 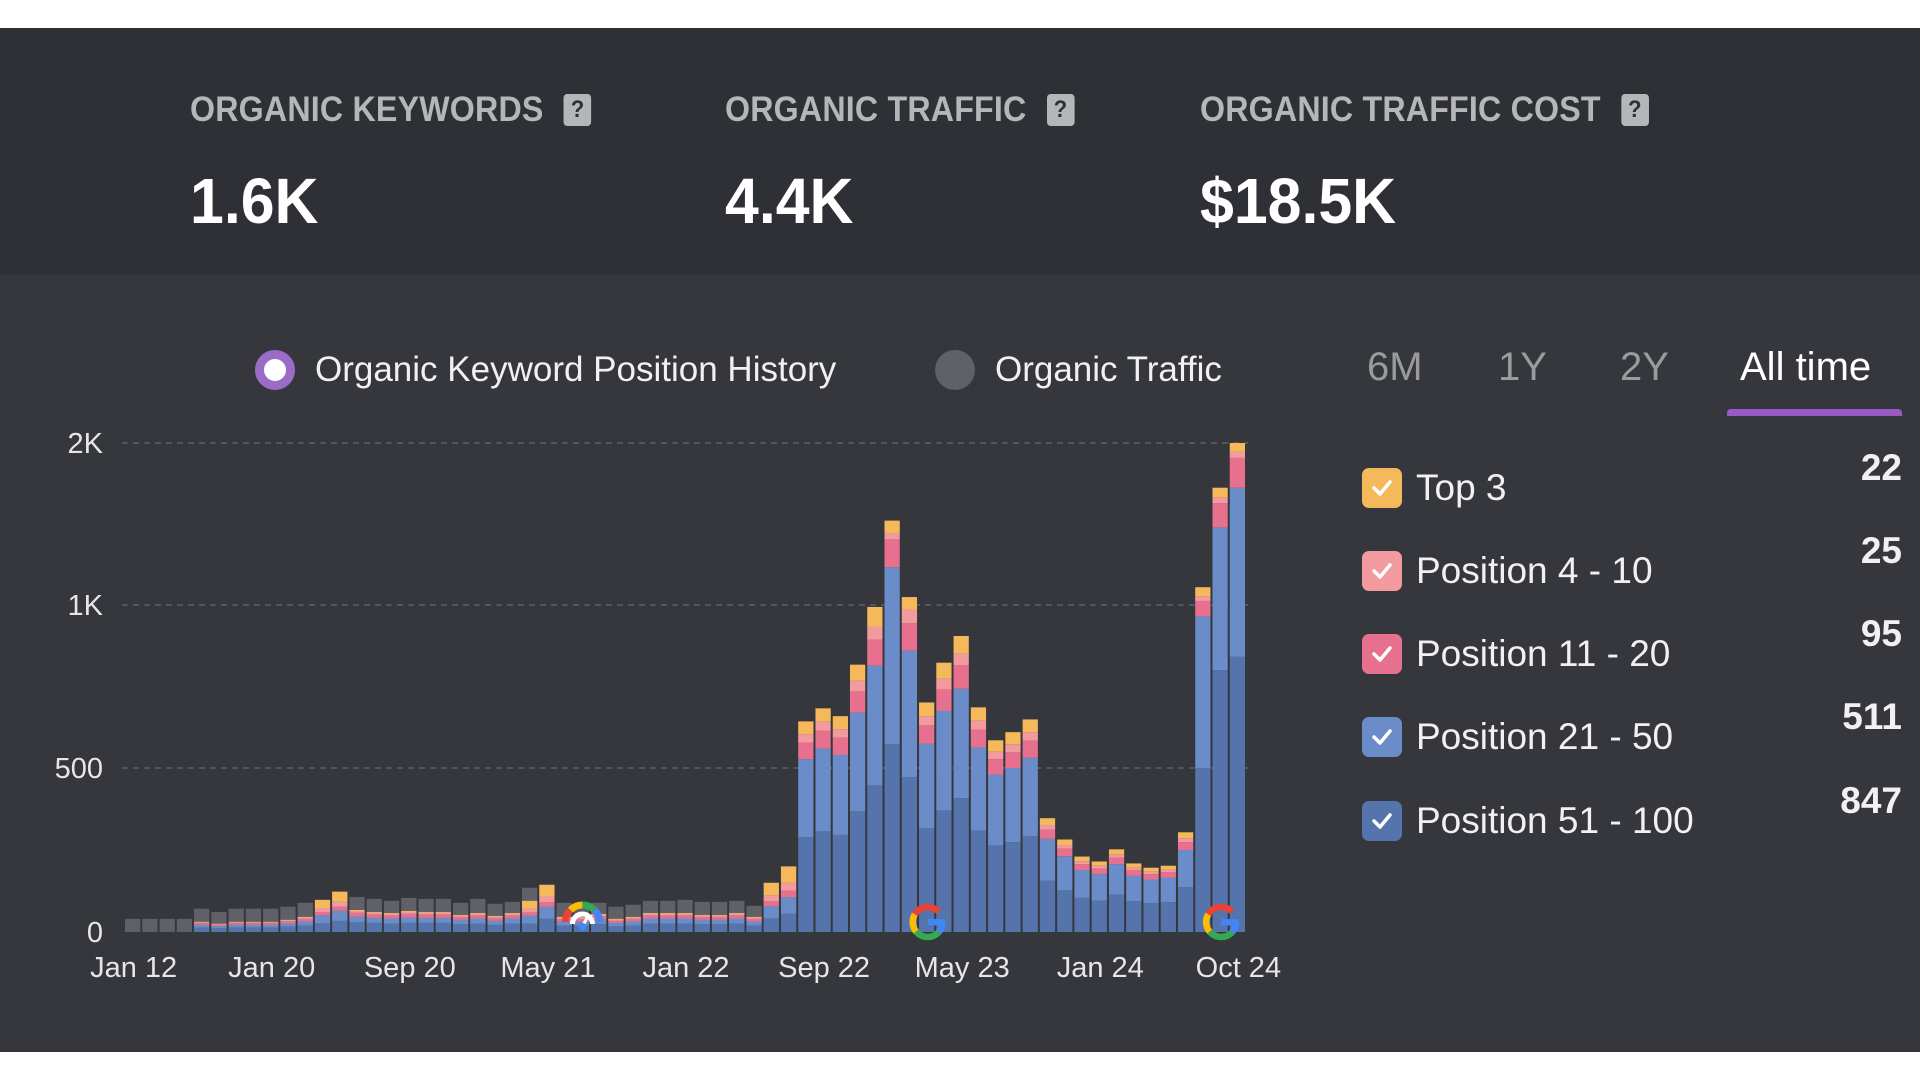 What do you see at coordinates (275, 370) in the screenshot?
I see `radio-selected-icon` at bounding box center [275, 370].